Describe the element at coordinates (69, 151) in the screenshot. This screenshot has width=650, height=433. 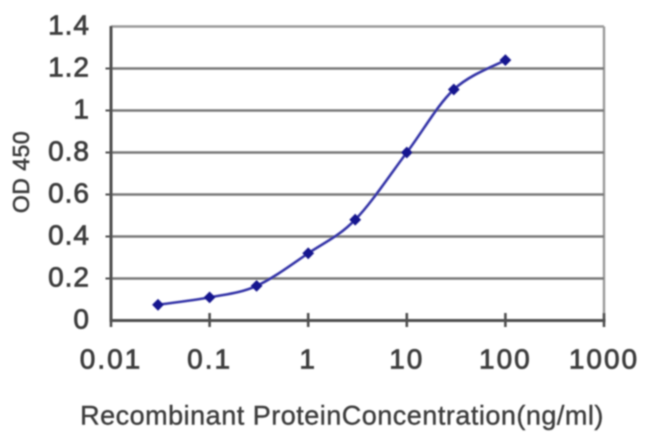
I see `svg-text: 0.8` at that location.